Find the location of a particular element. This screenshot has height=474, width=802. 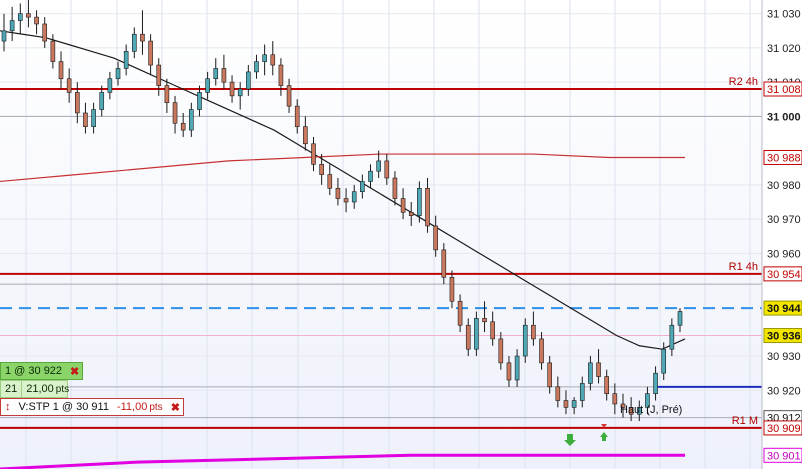

price-axis-tick-label: 31 030 is located at coordinates (784, 15).